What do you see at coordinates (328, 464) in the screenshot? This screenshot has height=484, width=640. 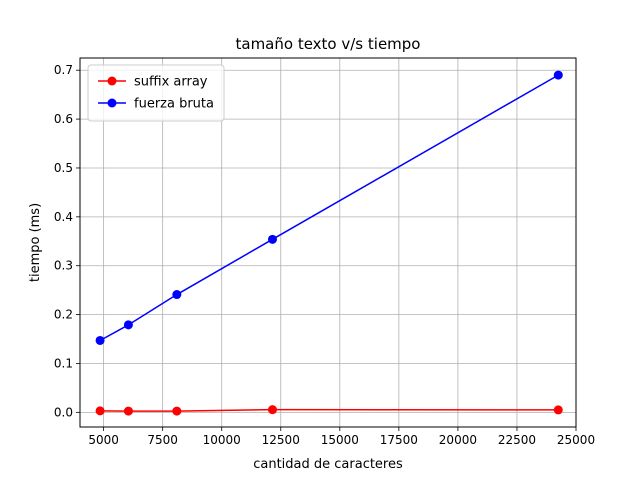 I see `x-axis-label: cantidad de caracteres` at bounding box center [328, 464].